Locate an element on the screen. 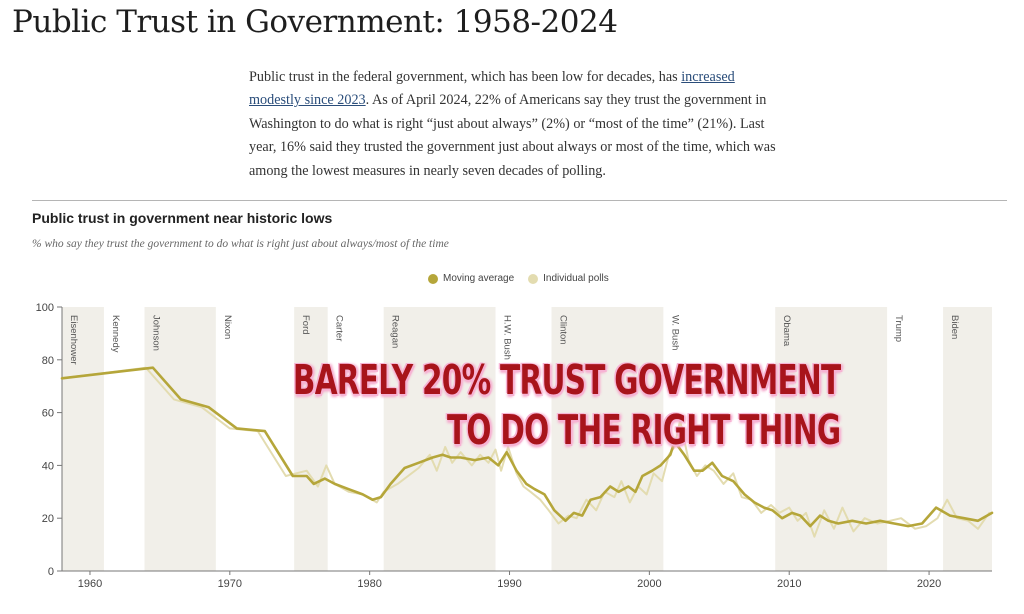  president-label-clinton: Clinton is located at coordinates (562, 330).